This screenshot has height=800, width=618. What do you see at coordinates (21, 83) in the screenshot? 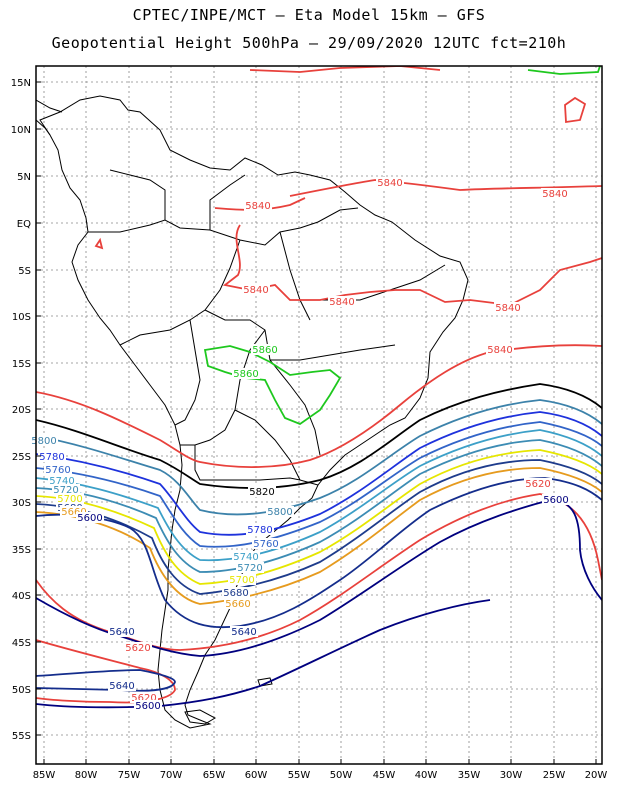
I see `lat-tick-label: 15N` at bounding box center [21, 83].